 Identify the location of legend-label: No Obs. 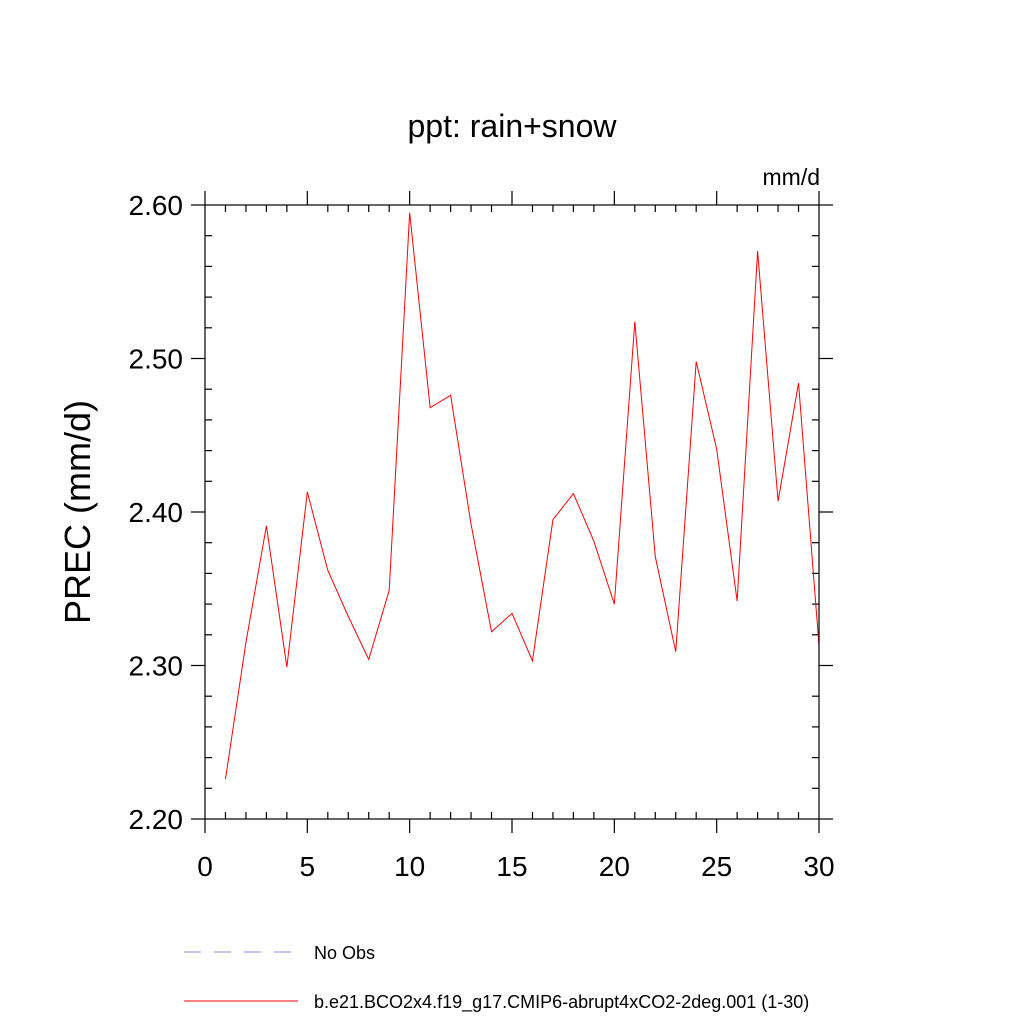
(344, 953).